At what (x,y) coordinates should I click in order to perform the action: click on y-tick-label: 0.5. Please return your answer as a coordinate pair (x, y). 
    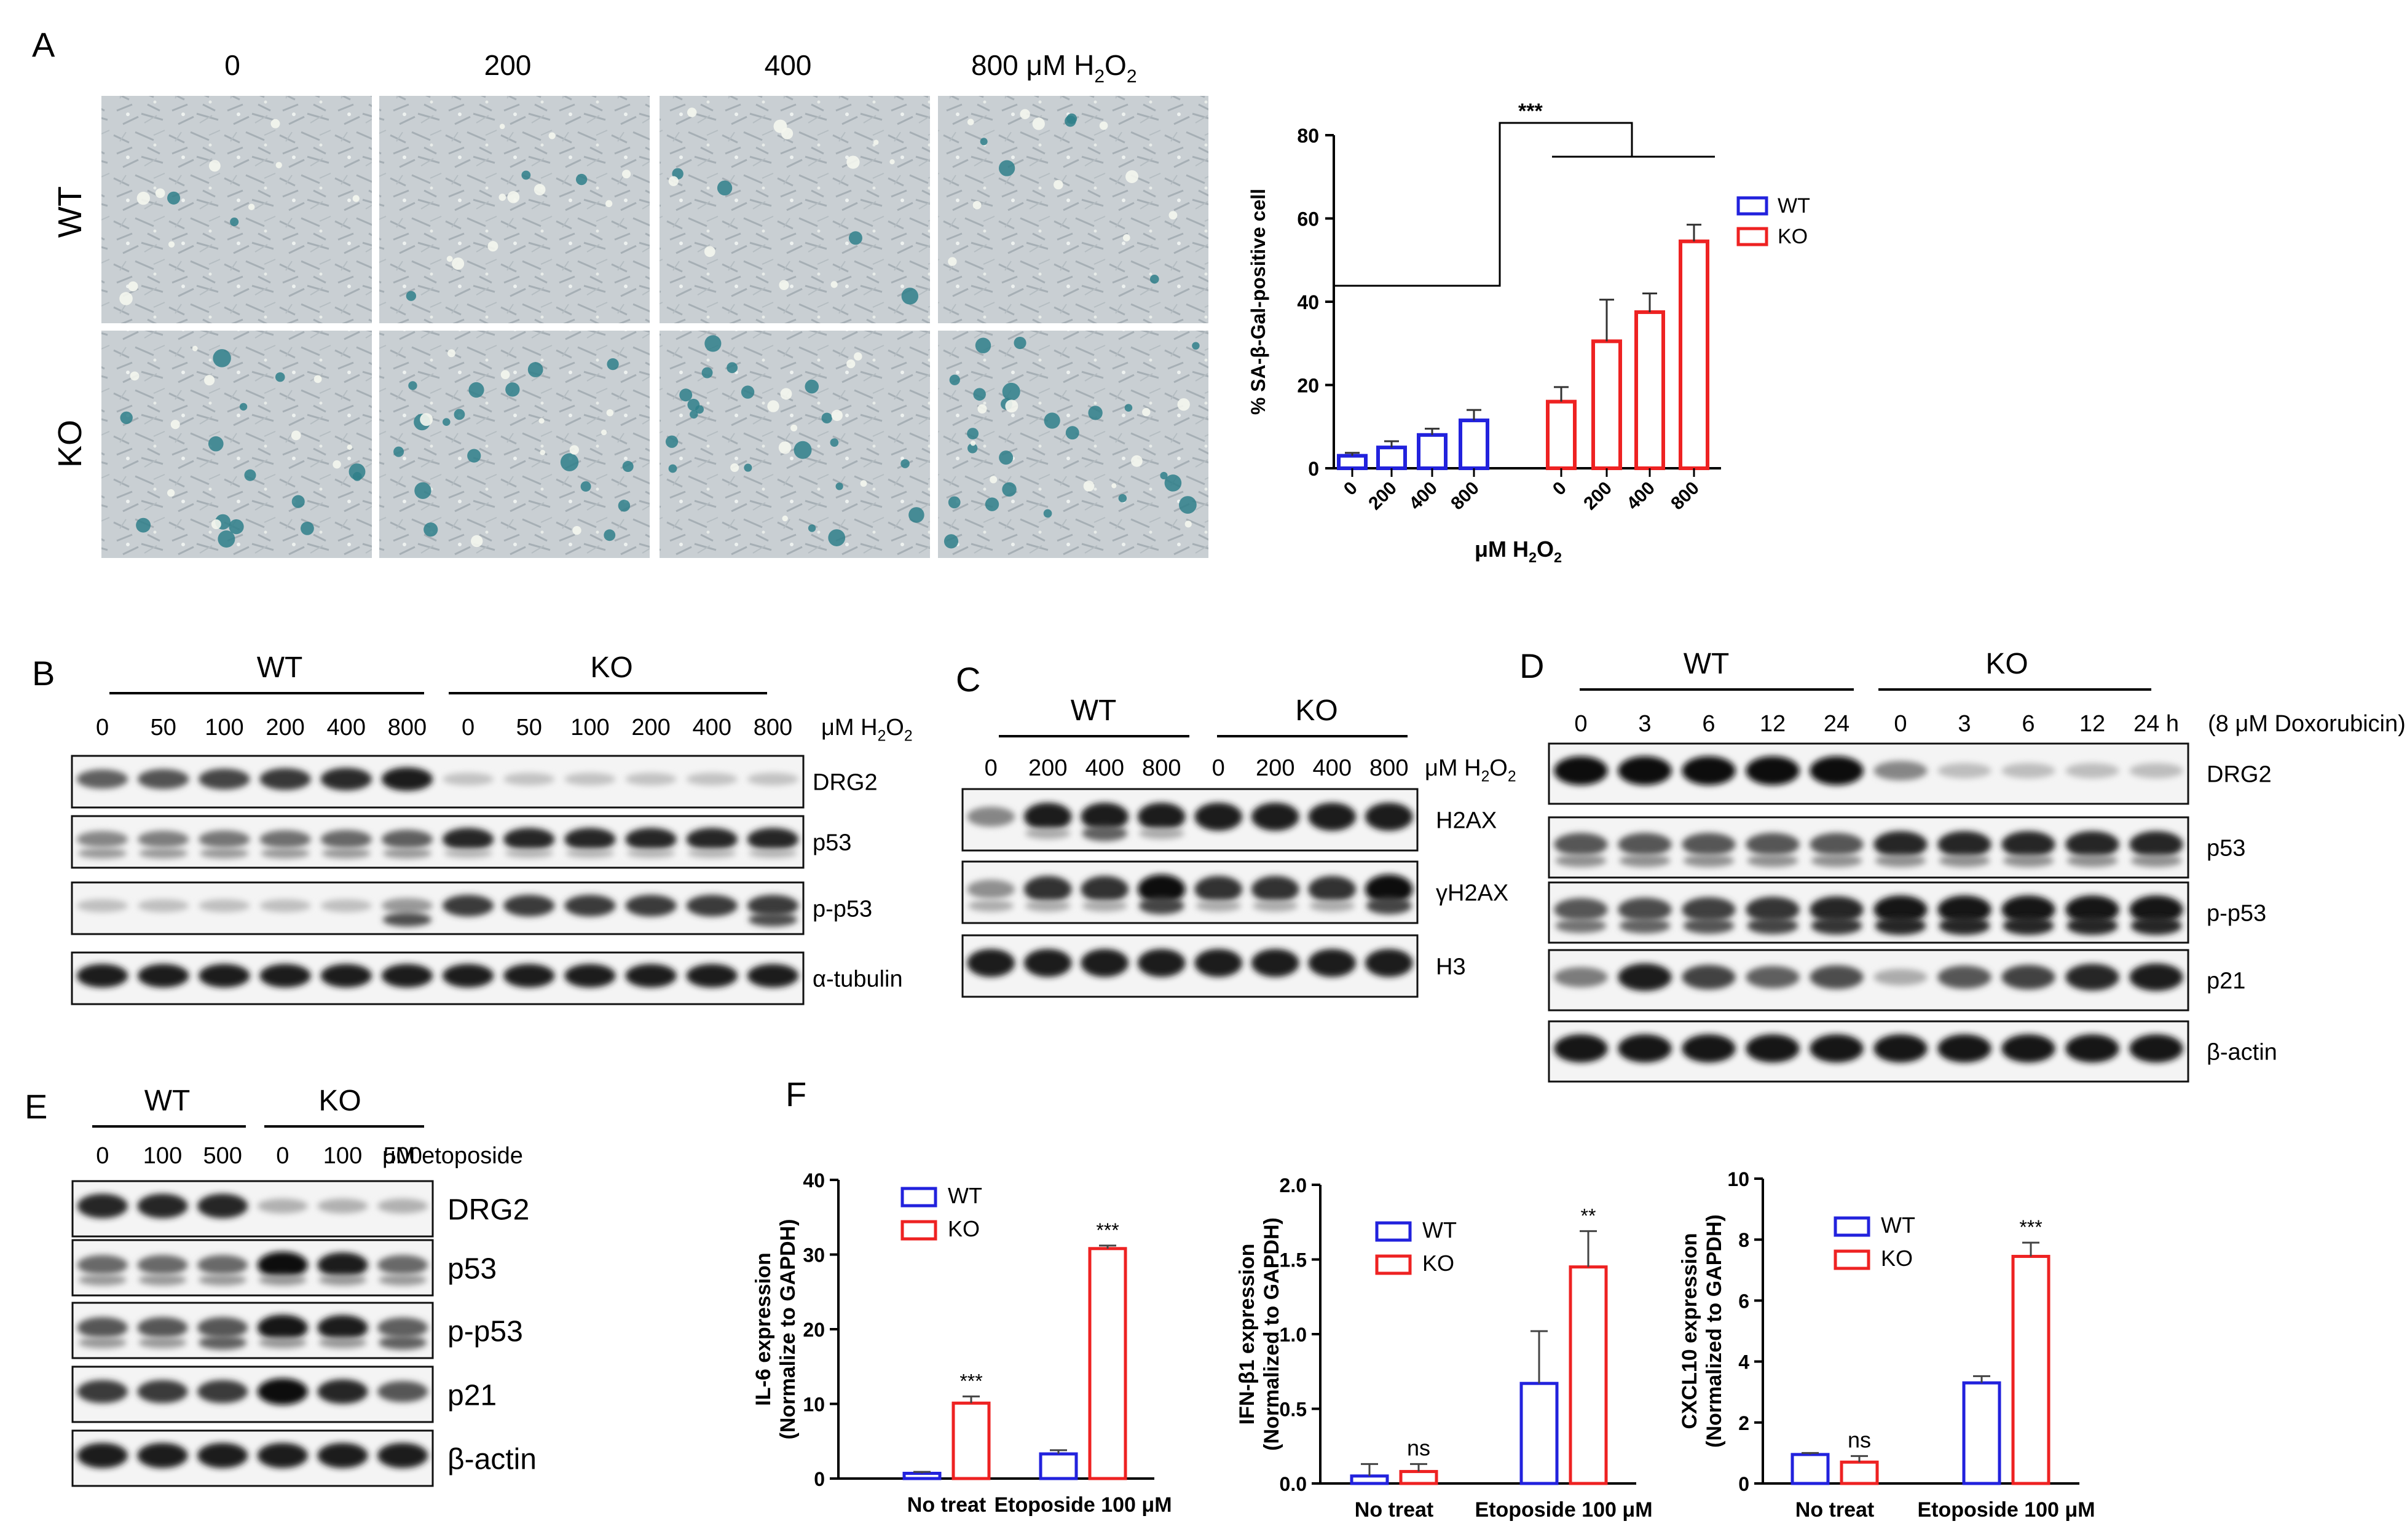
    Looking at the image, I should click on (1293, 1410).